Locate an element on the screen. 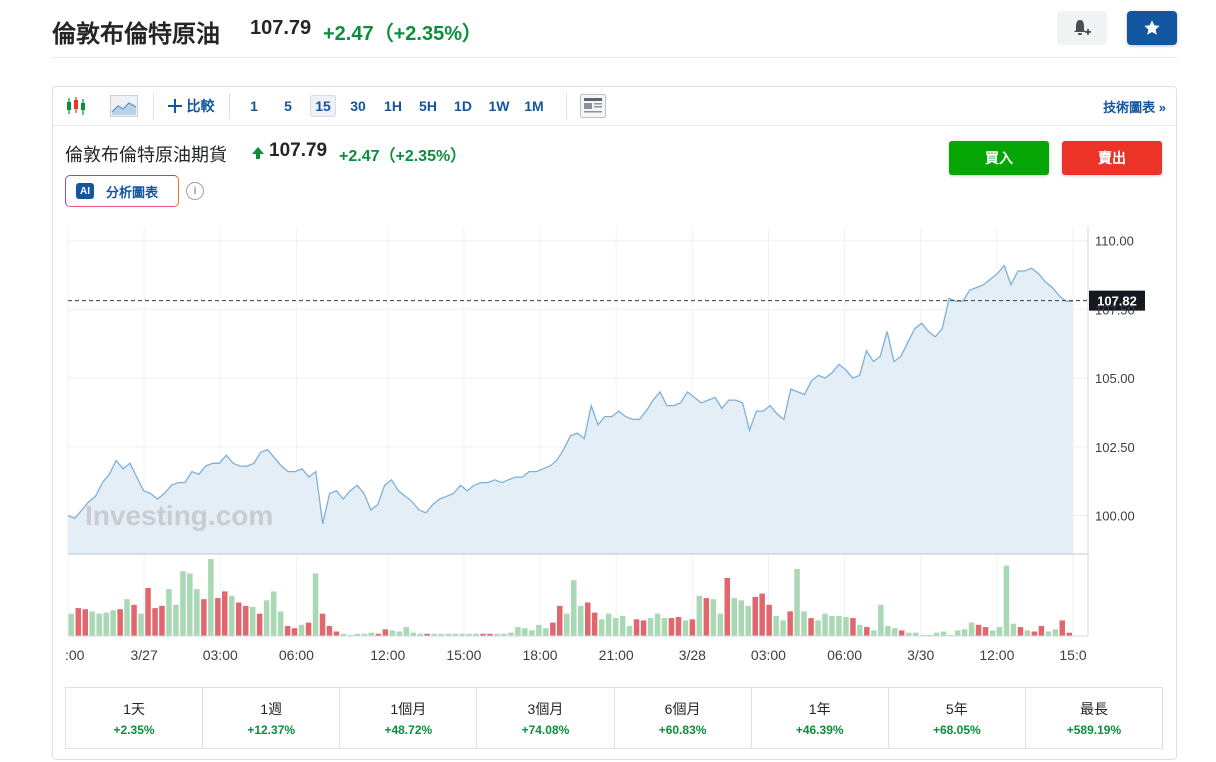 This screenshot has height=762, width=1216. perf-value: +589.19% is located at coordinates (1094, 730).